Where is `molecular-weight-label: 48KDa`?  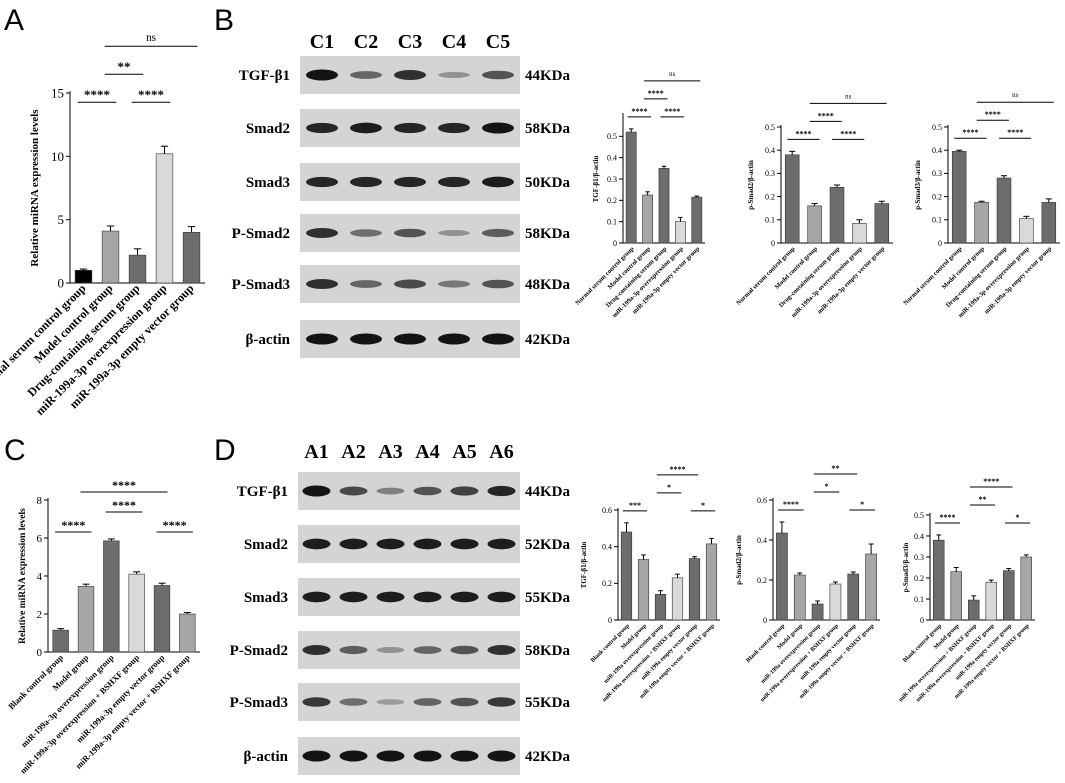
molecular-weight-label: 48KDa is located at coordinates (548, 285).